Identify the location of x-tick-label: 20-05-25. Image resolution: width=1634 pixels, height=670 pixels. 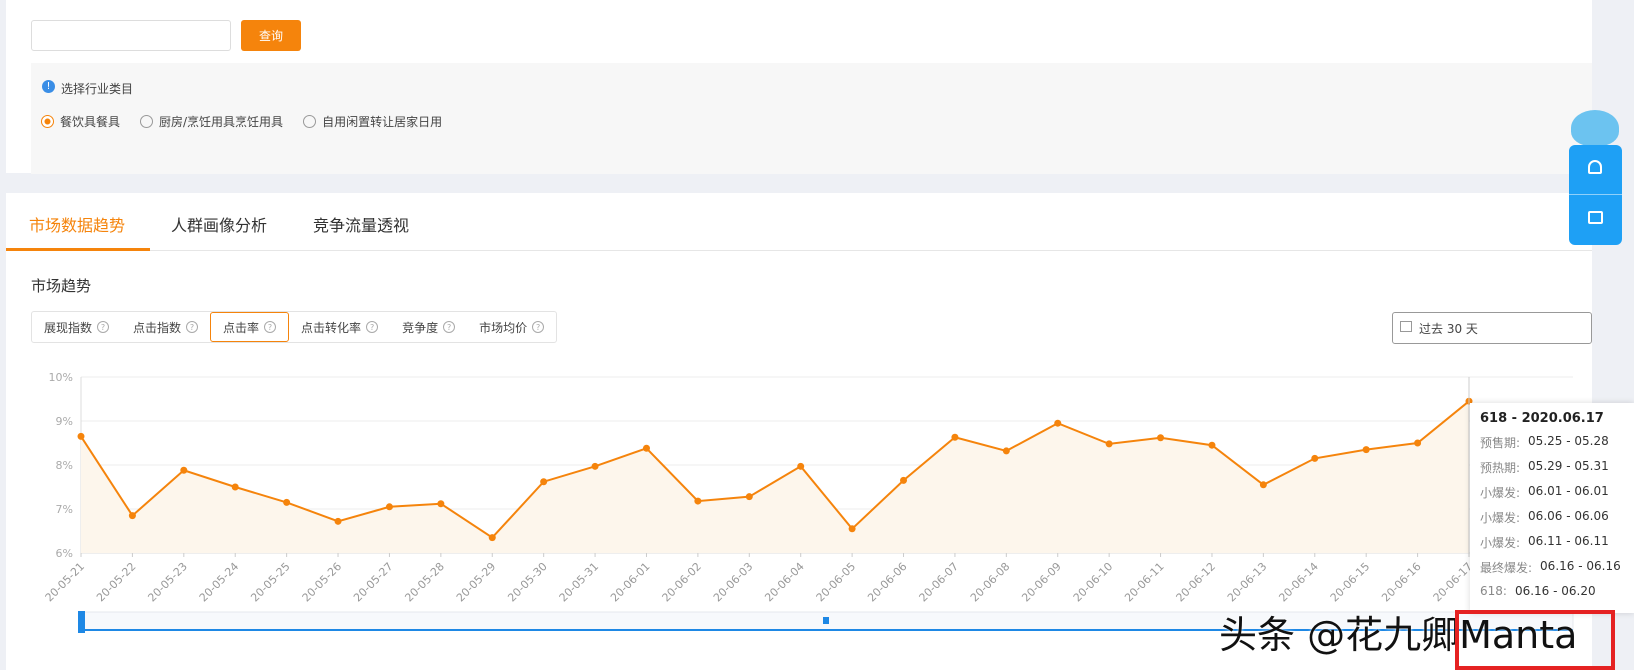
(270, 582).